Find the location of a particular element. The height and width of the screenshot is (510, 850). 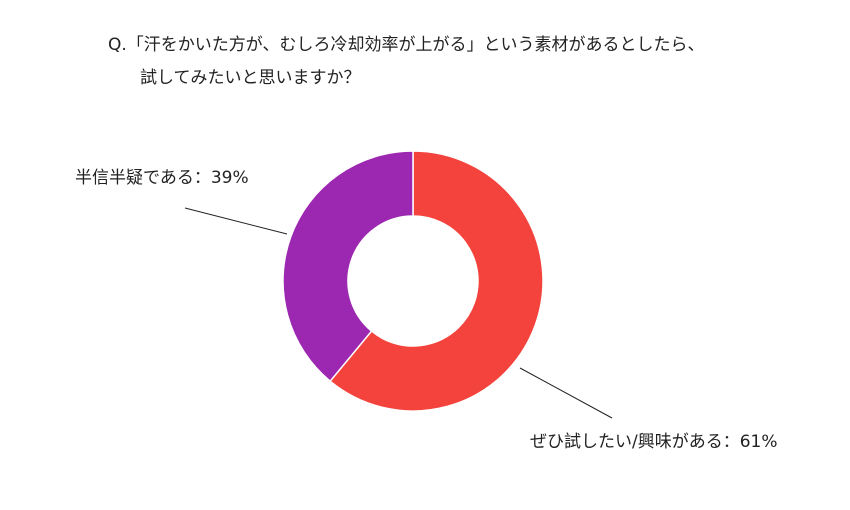

chart-title: 試してみたいと思いますか？ is located at coordinates (250, 78).